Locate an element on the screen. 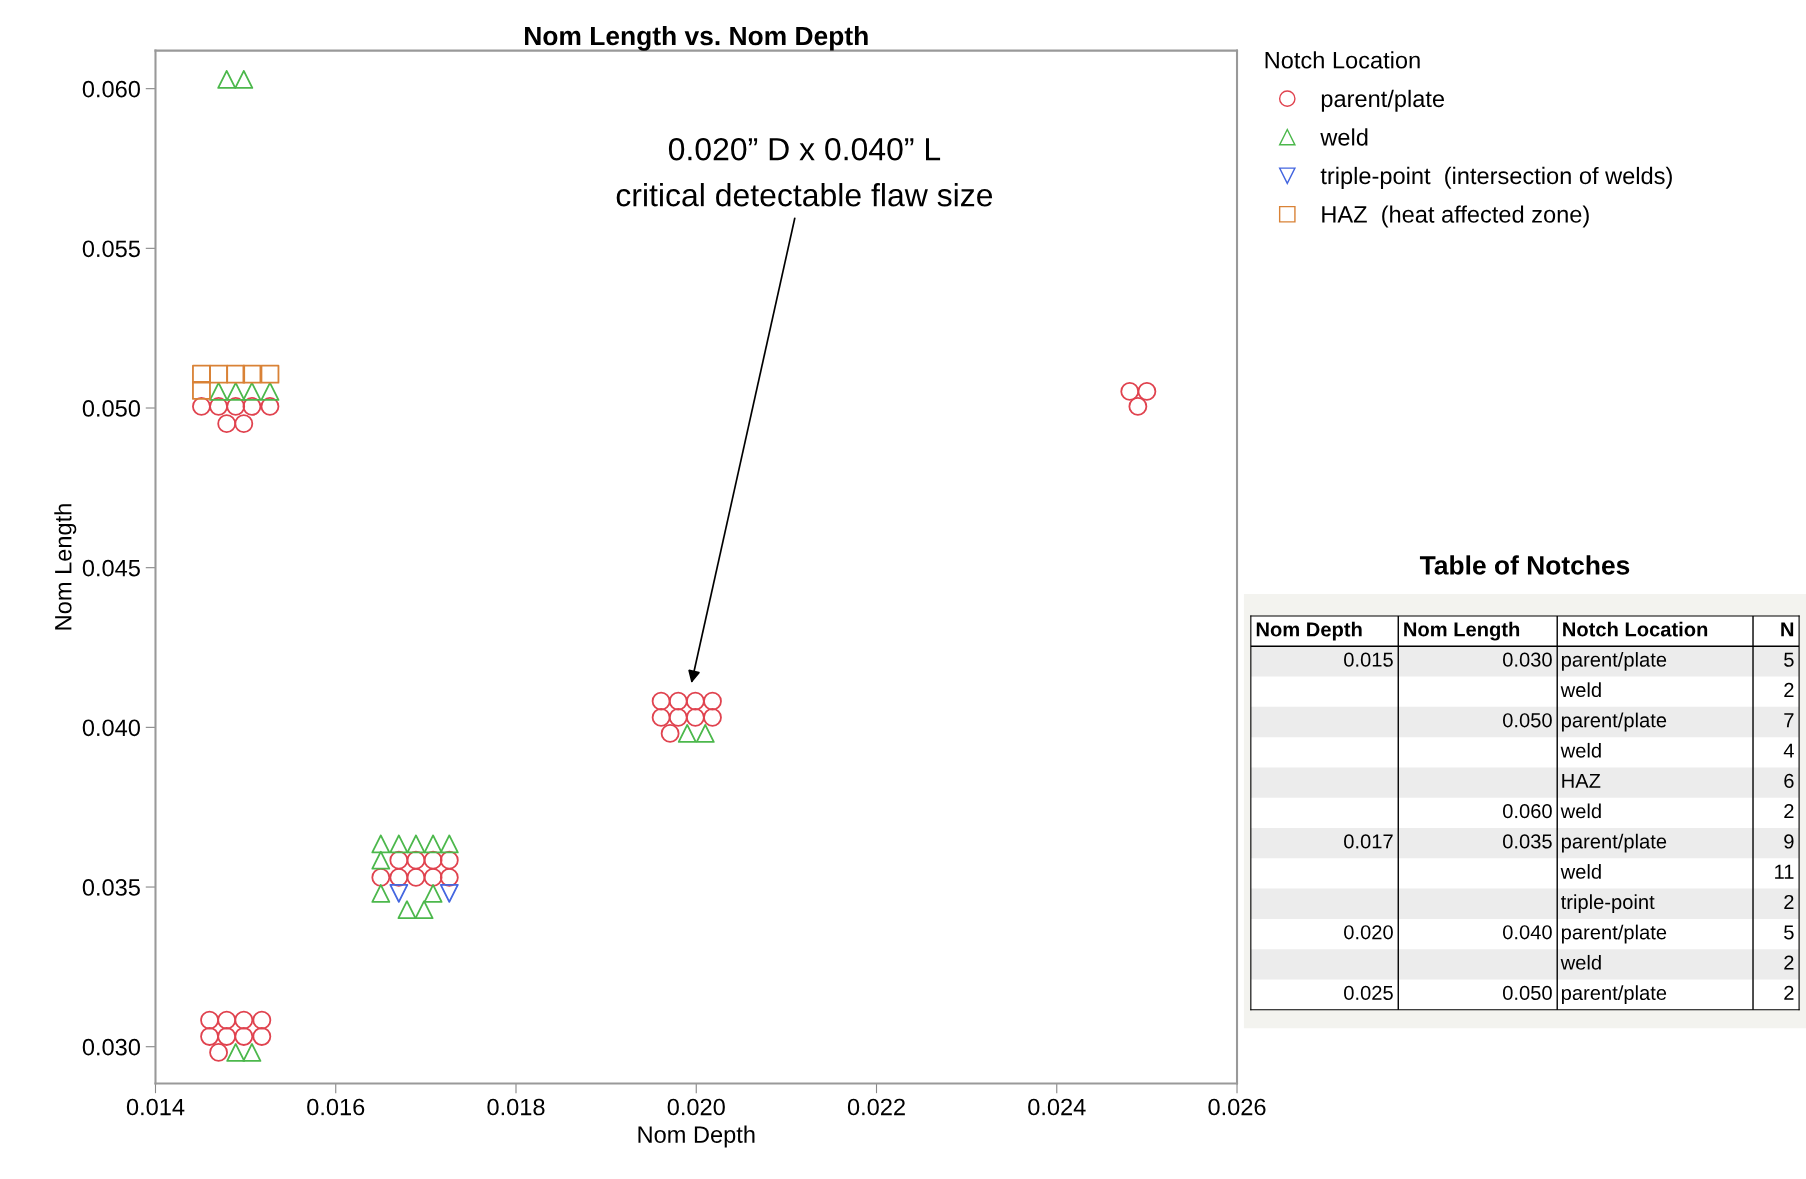  y-tick-label: 0.035 is located at coordinates (111, 887).